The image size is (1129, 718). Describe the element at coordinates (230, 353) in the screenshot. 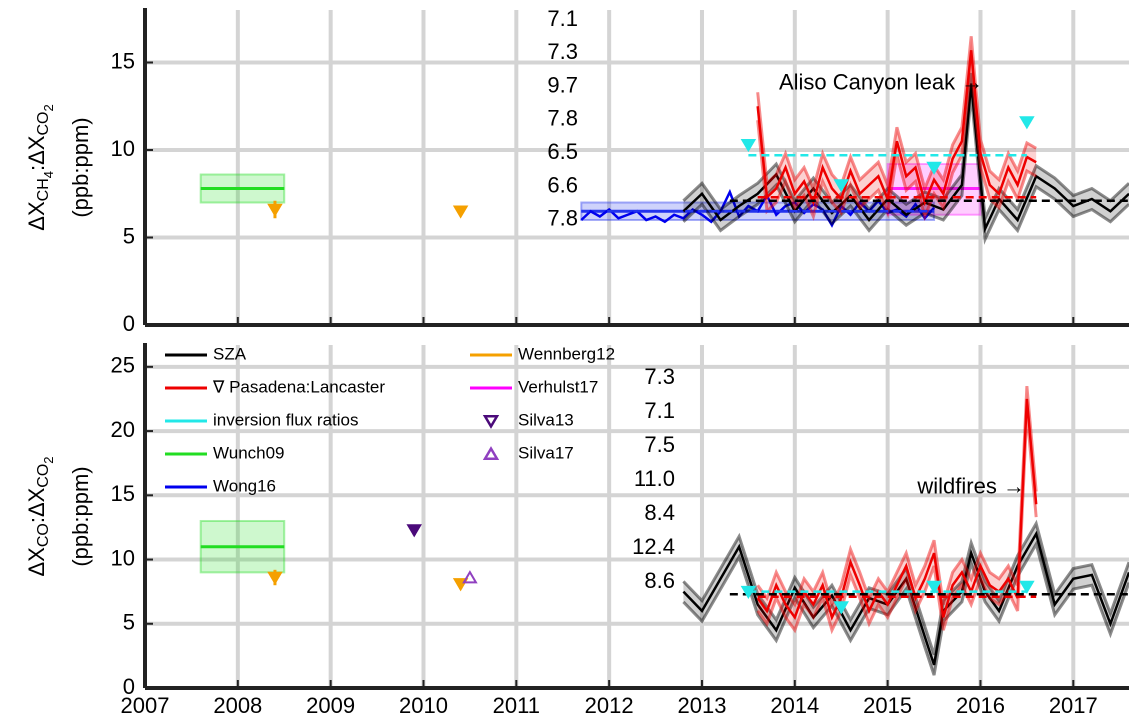

I see `legend-label: SZA` at that location.